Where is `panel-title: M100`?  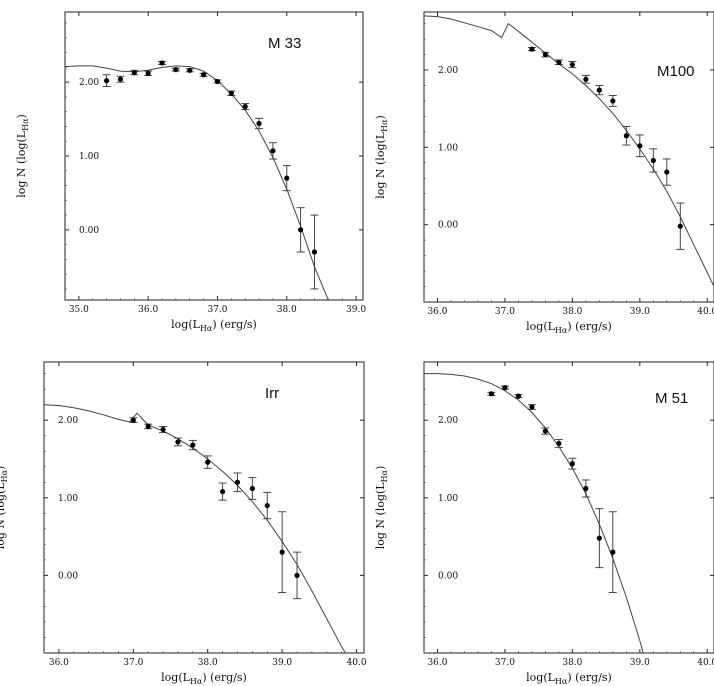
panel-title: M100 is located at coordinates (676, 71).